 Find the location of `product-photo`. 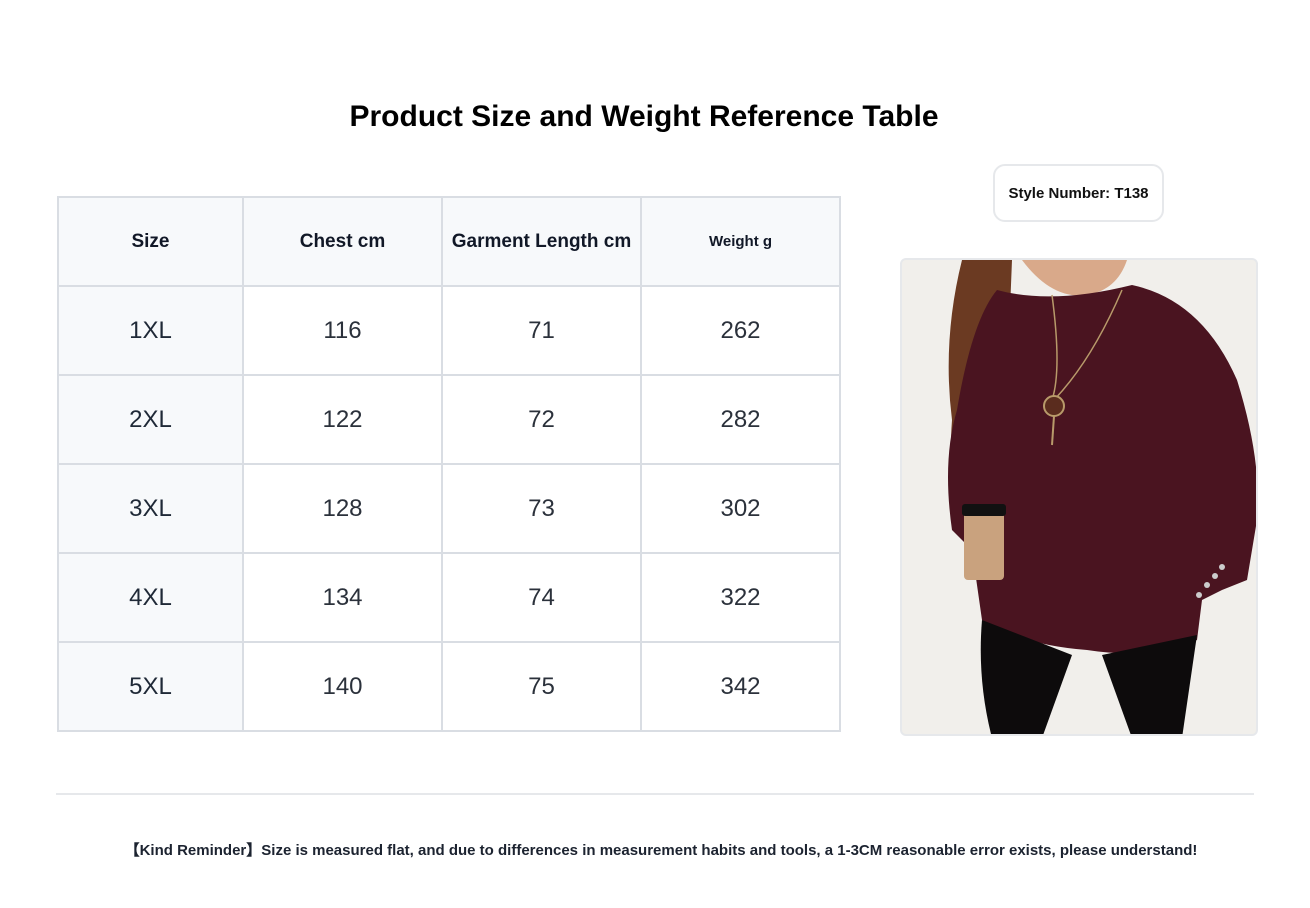

product-photo is located at coordinates (1079, 497).